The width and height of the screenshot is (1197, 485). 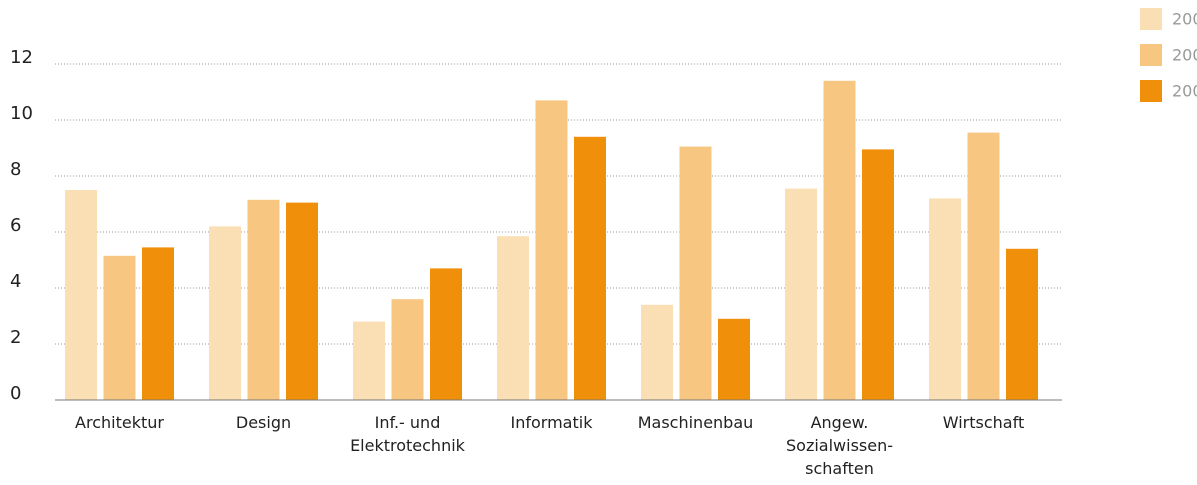 What do you see at coordinates (551, 422) in the screenshot?
I see `x-tick-label: Informatik` at bounding box center [551, 422].